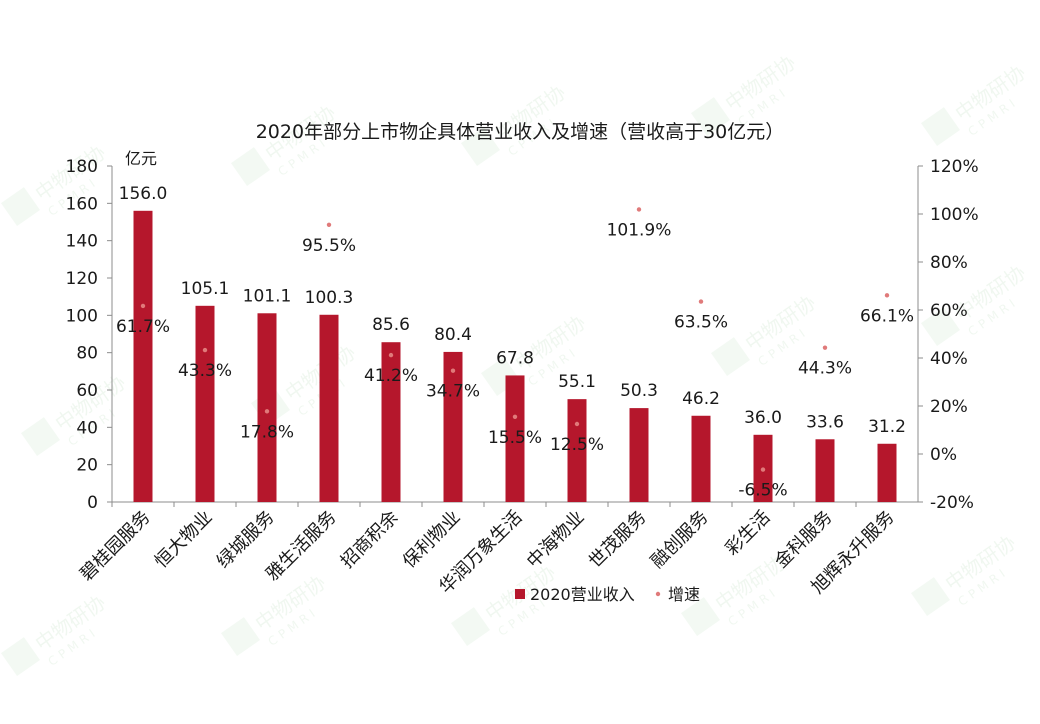  I want to click on bar-value-label: 33.6, so click(825, 422).